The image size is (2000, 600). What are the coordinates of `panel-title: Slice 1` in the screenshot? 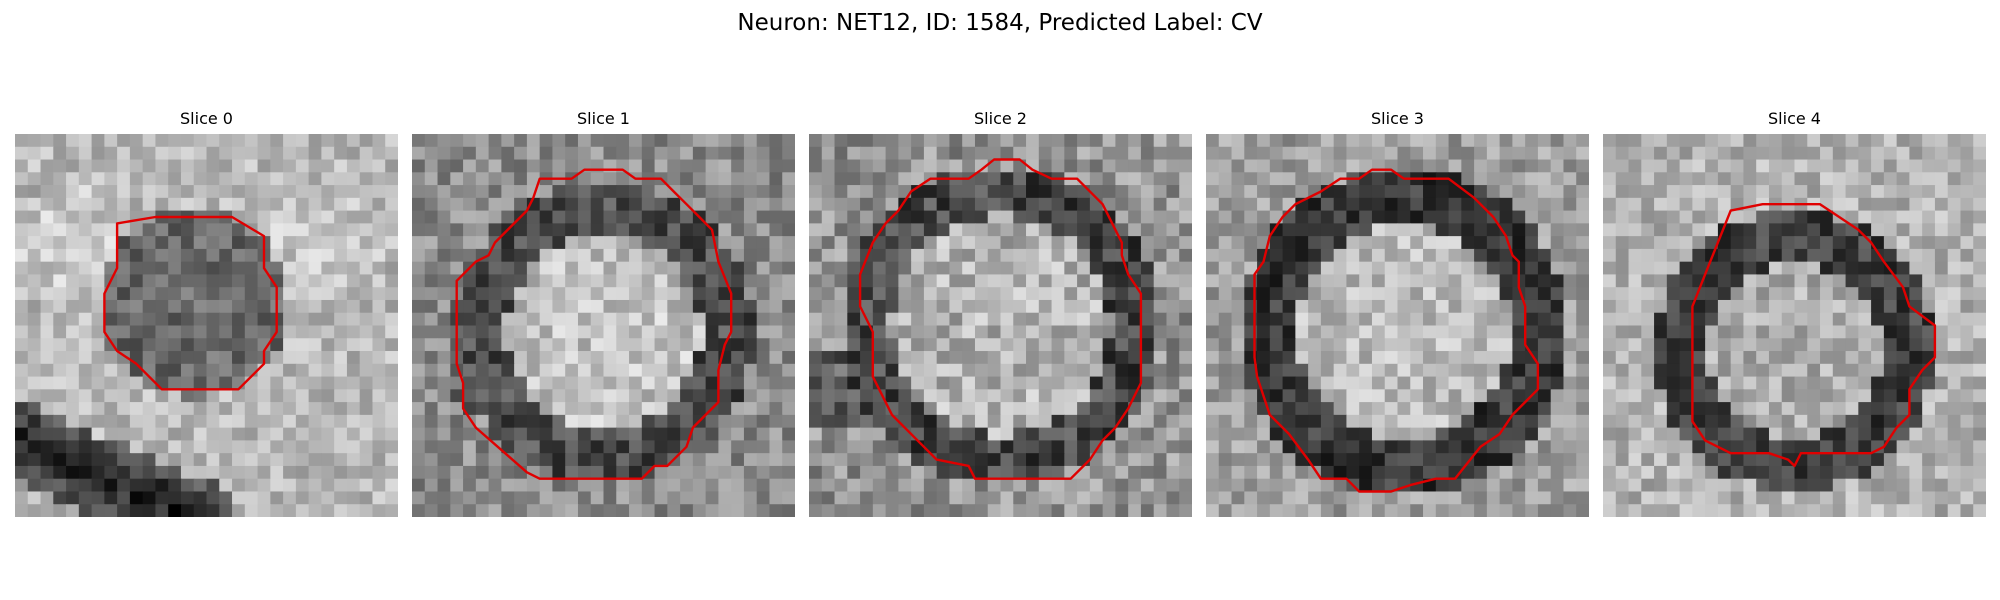 It's located at (603, 118).